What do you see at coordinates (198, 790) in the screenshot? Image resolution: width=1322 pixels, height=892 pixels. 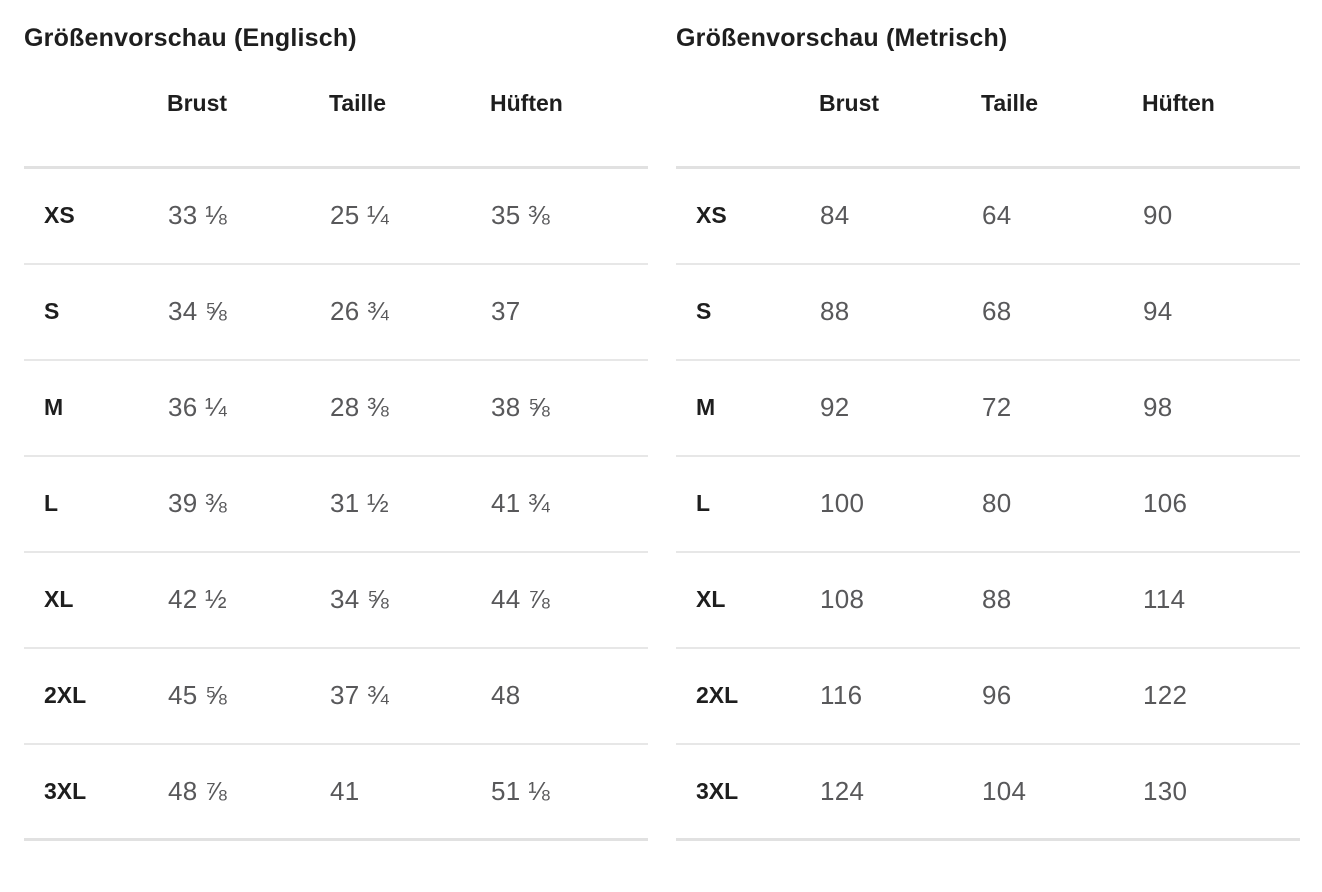 I see `measurement-value: 48 ⅞` at bounding box center [198, 790].